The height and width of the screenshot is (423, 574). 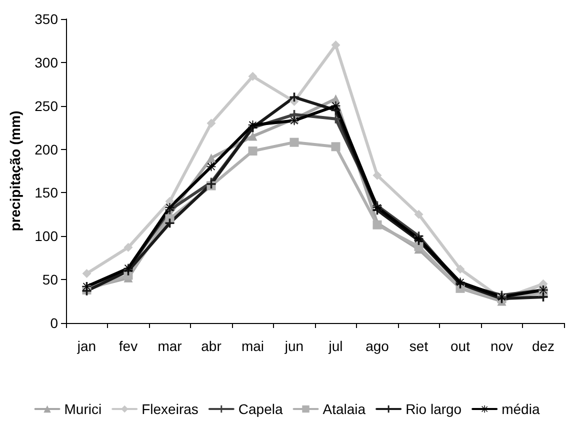 I want to click on y-tick-label: 350, so click(x=46, y=19).